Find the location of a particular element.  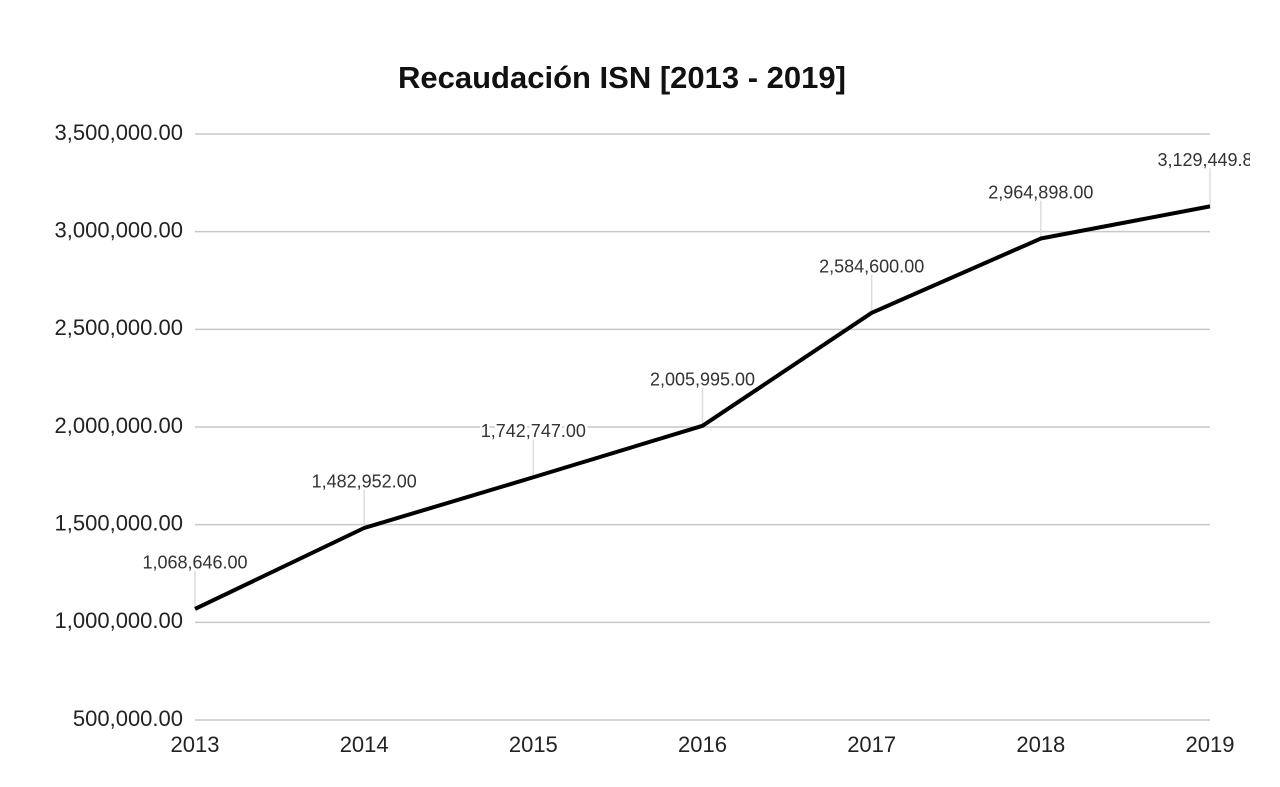

chart-title: Recaudación ISN [2013 - 2019] is located at coordinates (622, 77).